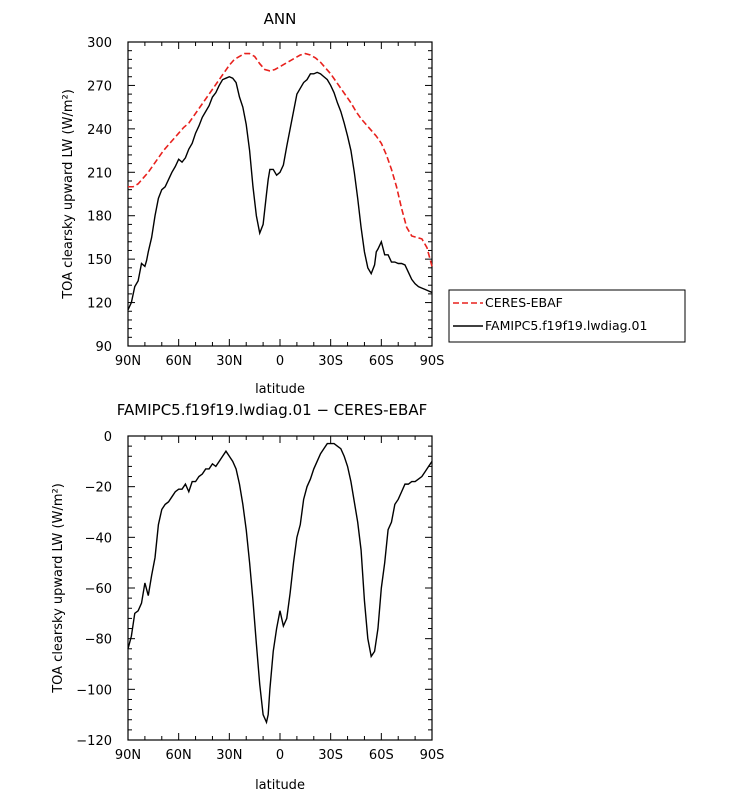 The image size is (733, 798). What do you see at coordinates (99, 173) in the screenshot?
I see `y-tick-label: 210` at bounding box center [99, 173].